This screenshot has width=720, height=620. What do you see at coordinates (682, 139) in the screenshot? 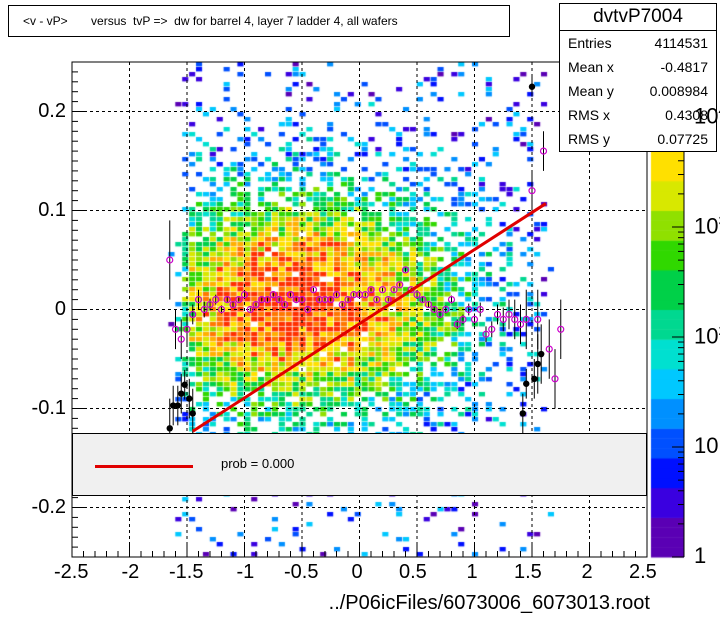
I see `stats-value: 0.07725` at bounding box center [682, 139].